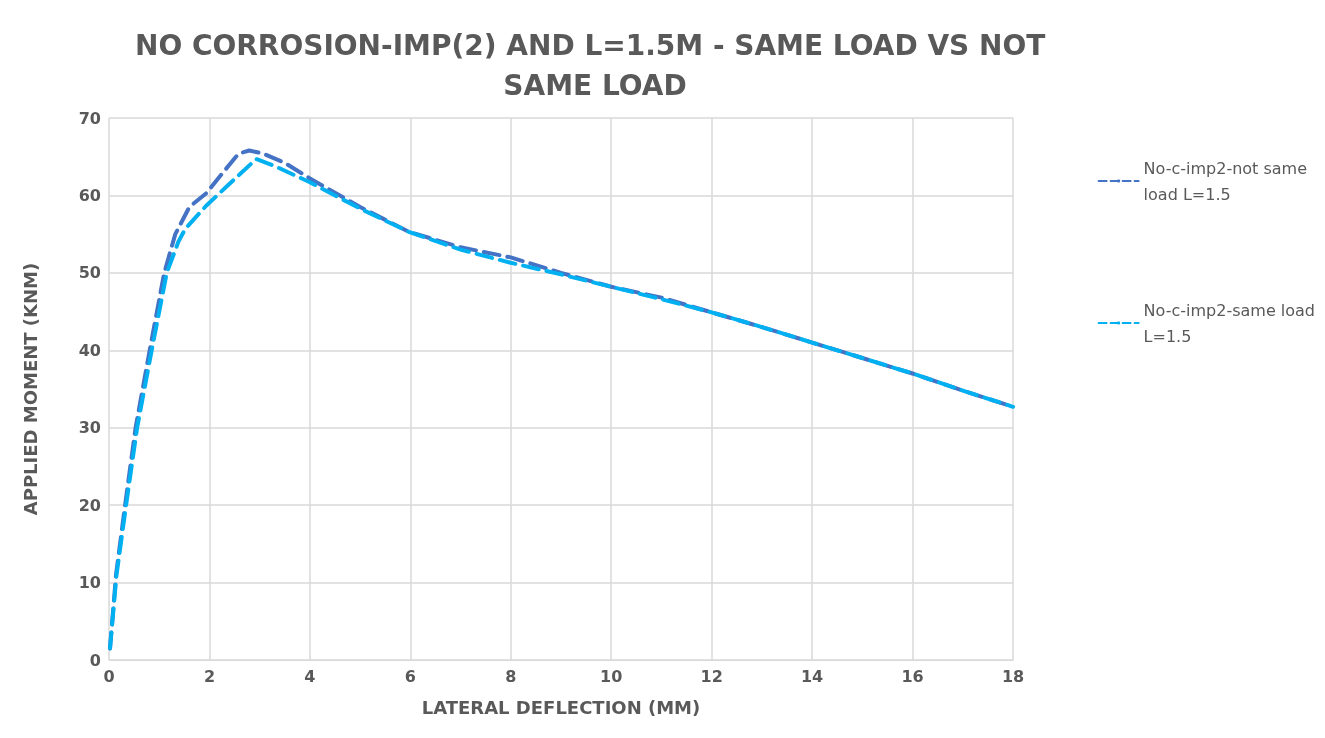 Image resolution: width=1325 pixels, height=738 pixels. What do you see at coordinates (89, 195) in the screenshot?
I see `y-tick-label: 60` at bounding box center [89, 195].